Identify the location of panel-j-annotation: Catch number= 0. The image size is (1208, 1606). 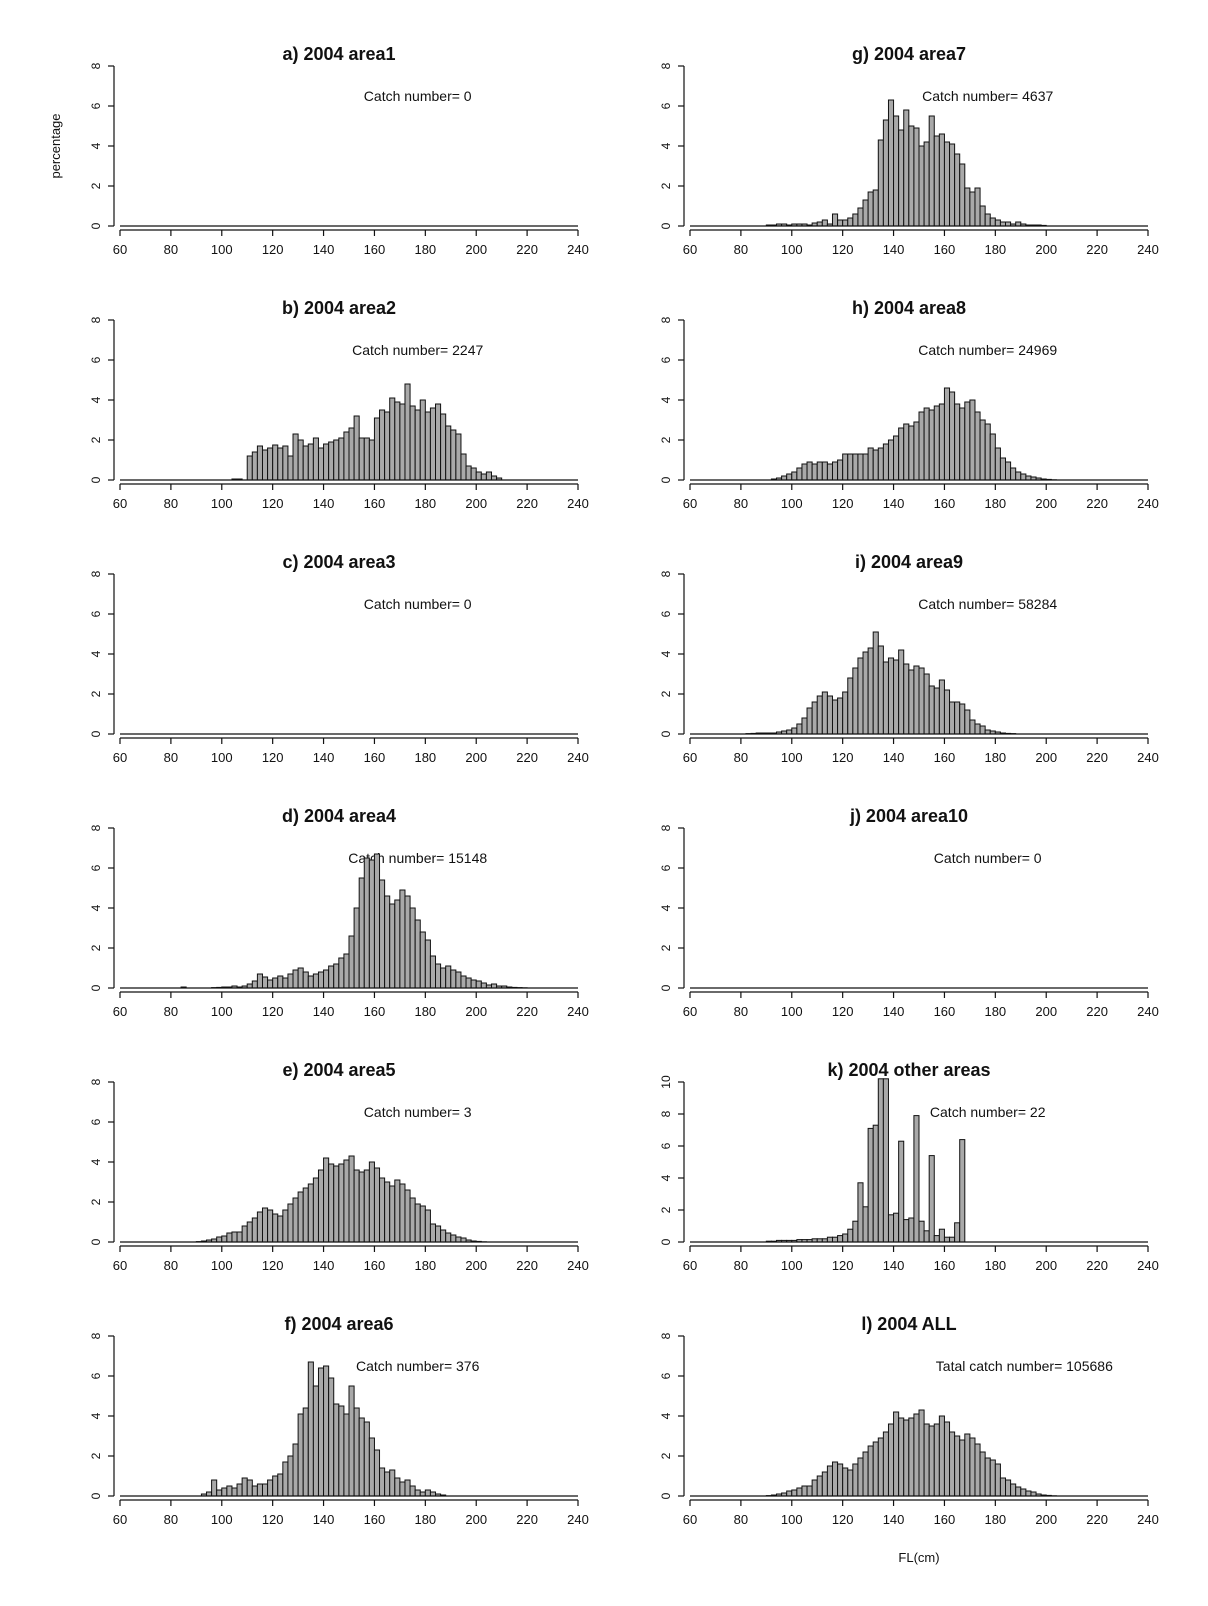
(988, 858).